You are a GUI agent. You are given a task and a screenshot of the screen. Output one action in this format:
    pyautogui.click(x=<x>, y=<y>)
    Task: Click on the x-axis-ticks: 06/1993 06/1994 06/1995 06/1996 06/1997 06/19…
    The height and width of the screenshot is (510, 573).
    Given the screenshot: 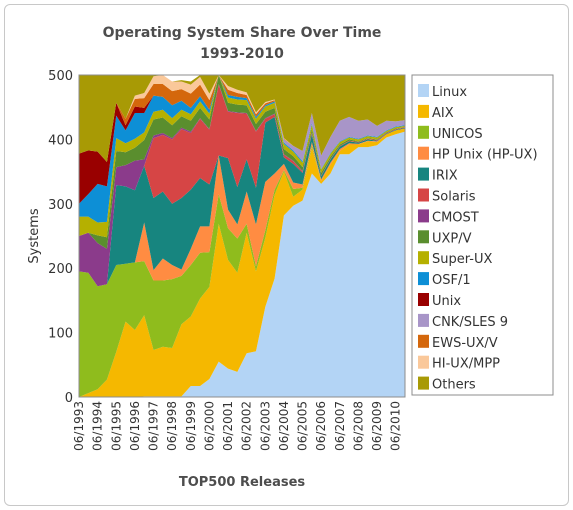 What is the action you would take?
    pyautogui.click(x=237, y=426)
    